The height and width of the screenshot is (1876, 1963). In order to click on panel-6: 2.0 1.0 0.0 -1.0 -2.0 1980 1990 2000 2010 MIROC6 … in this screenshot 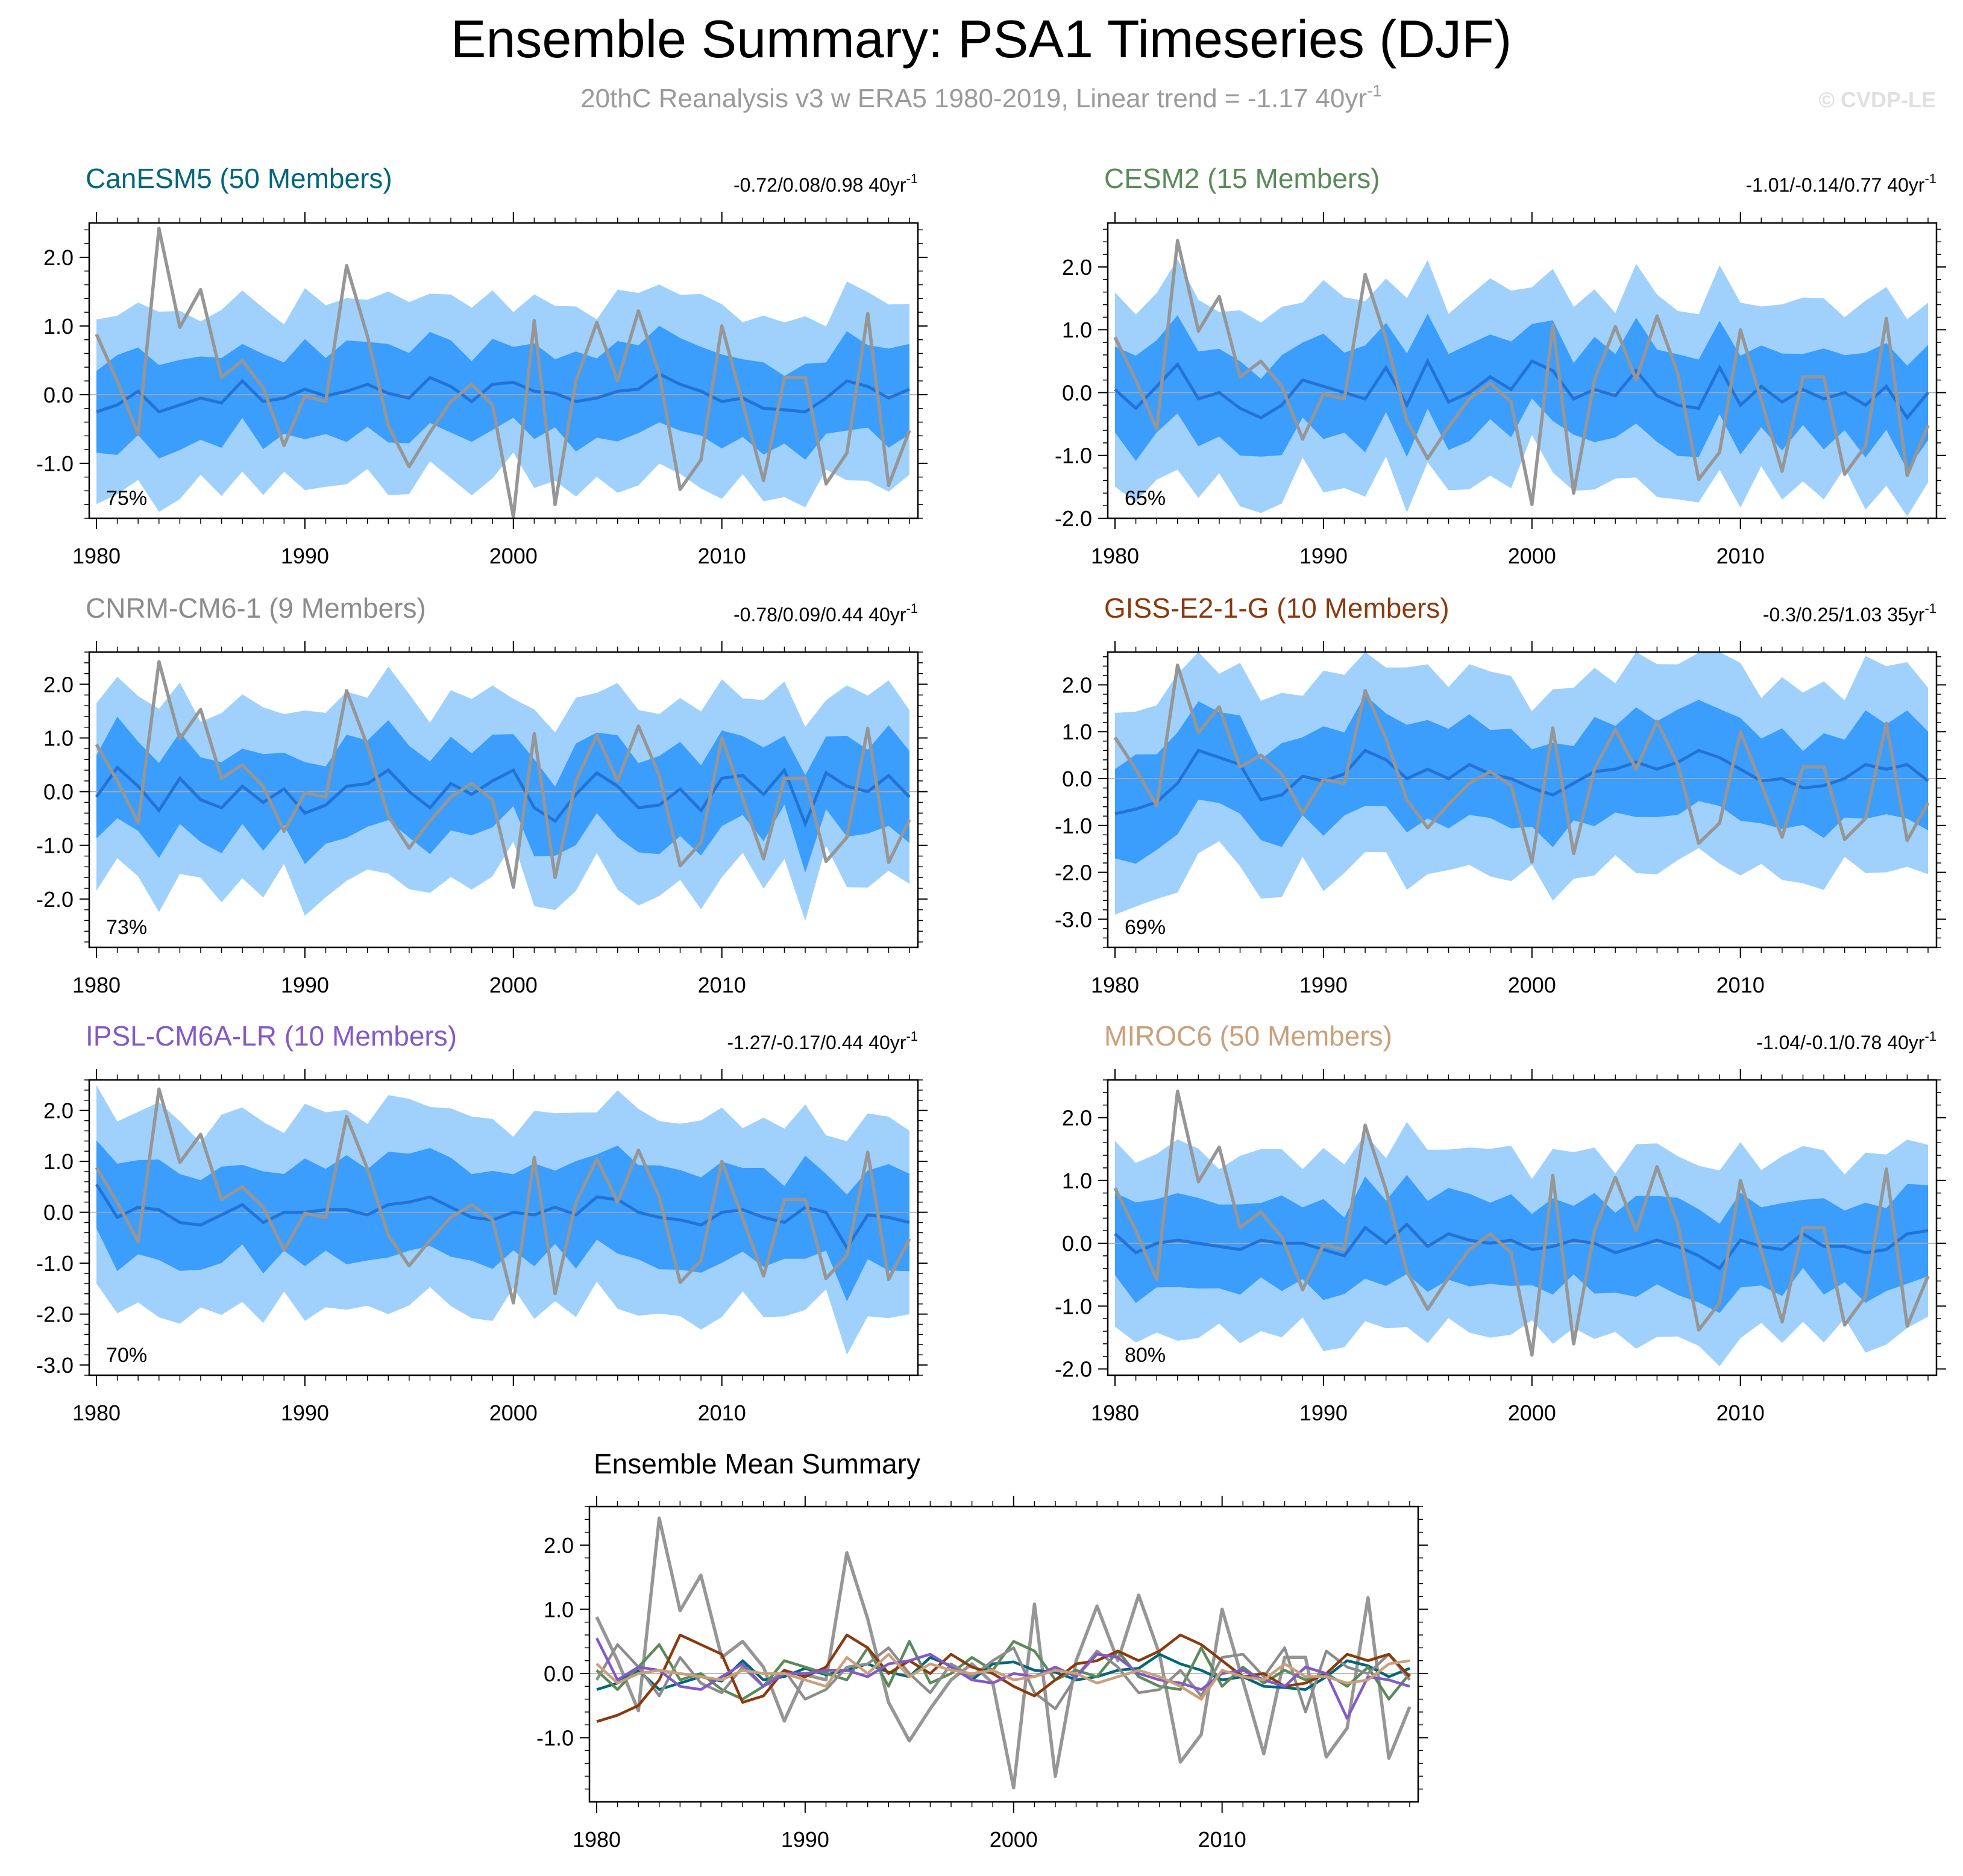, I will do `click(1500, 1222)`.